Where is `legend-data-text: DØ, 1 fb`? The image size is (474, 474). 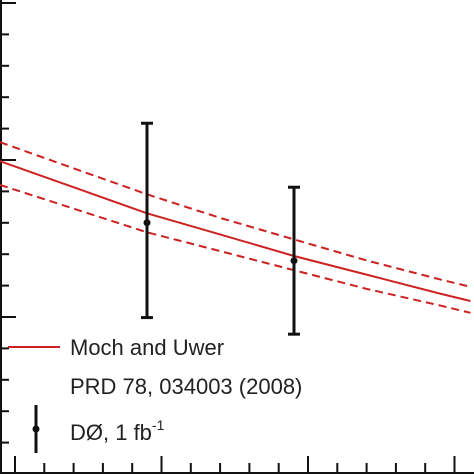
legend-data-text: DØ, 1 fb is located at coordinates (111, 432).